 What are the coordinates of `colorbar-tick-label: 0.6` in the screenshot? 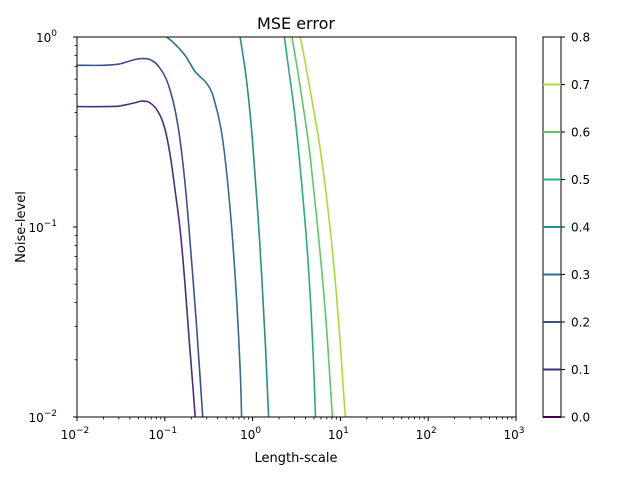 It's located at (580, 133).